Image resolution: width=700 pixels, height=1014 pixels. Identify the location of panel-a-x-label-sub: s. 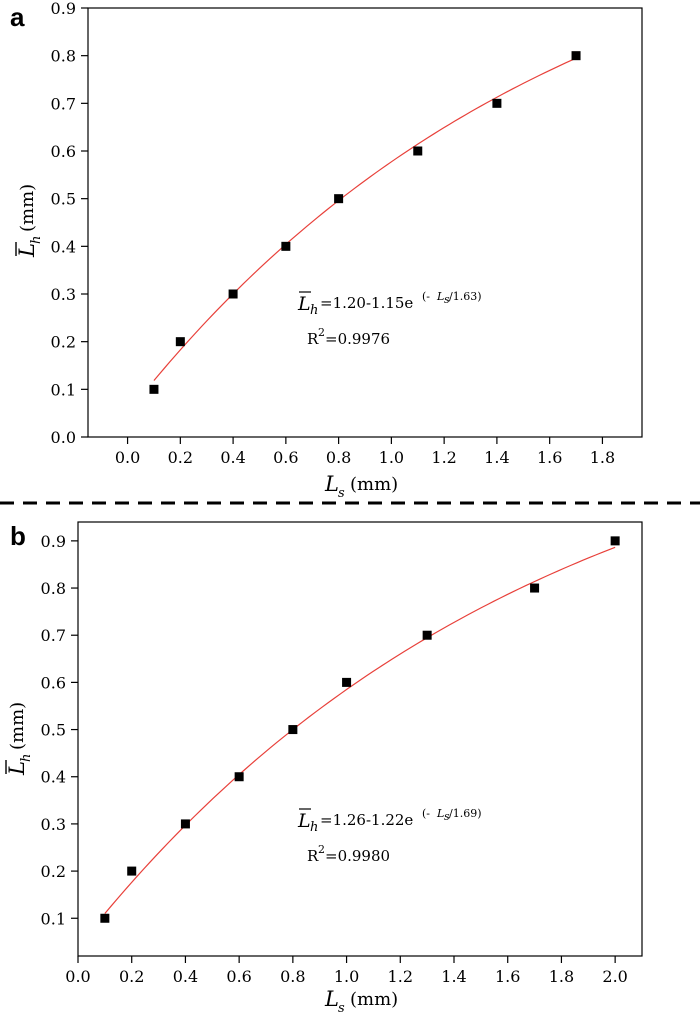
(341, 493).